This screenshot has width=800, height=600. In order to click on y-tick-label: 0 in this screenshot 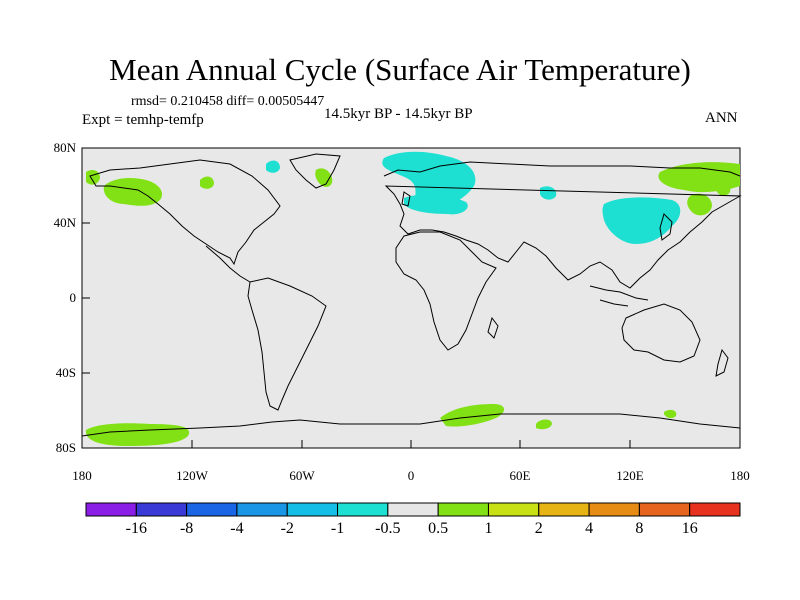, I will do `click(73, 297)`.